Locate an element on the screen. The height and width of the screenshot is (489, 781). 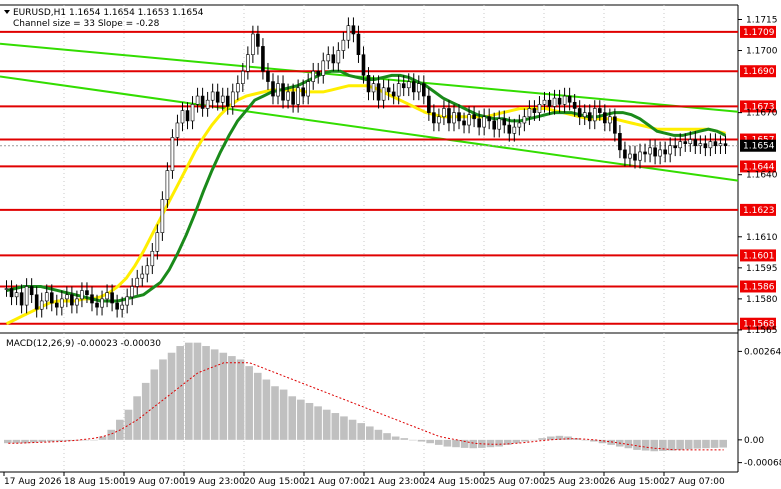
current-price-label: 1.1654 is located at coordinates (759, 147).